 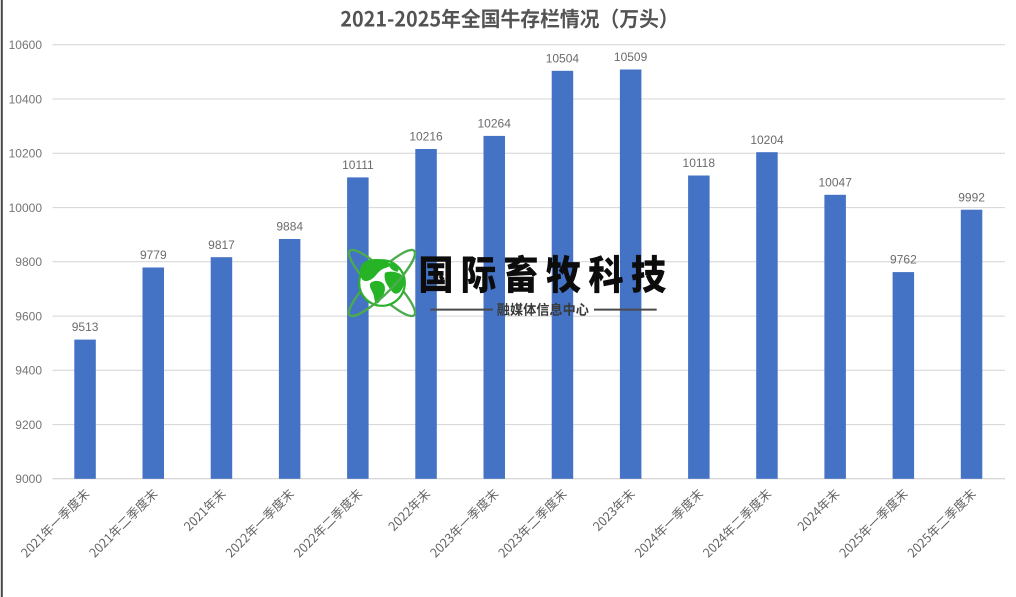 I want to click on svg-text: 9600, so click(x=28, y=316).